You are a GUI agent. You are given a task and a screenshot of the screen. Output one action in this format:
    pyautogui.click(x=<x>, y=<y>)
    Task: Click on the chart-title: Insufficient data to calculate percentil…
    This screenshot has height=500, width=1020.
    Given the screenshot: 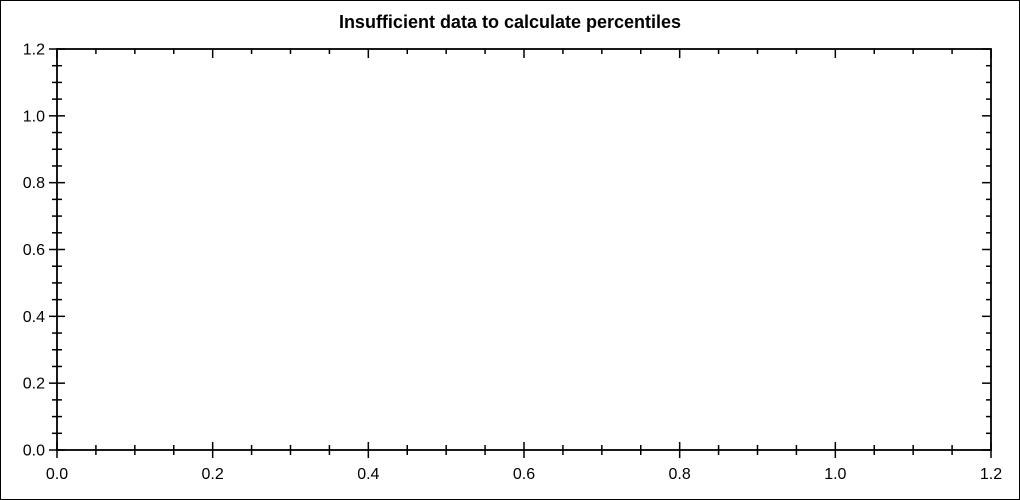 What is the action you would take?
    pyautogui.click(x=510, y=22)
    